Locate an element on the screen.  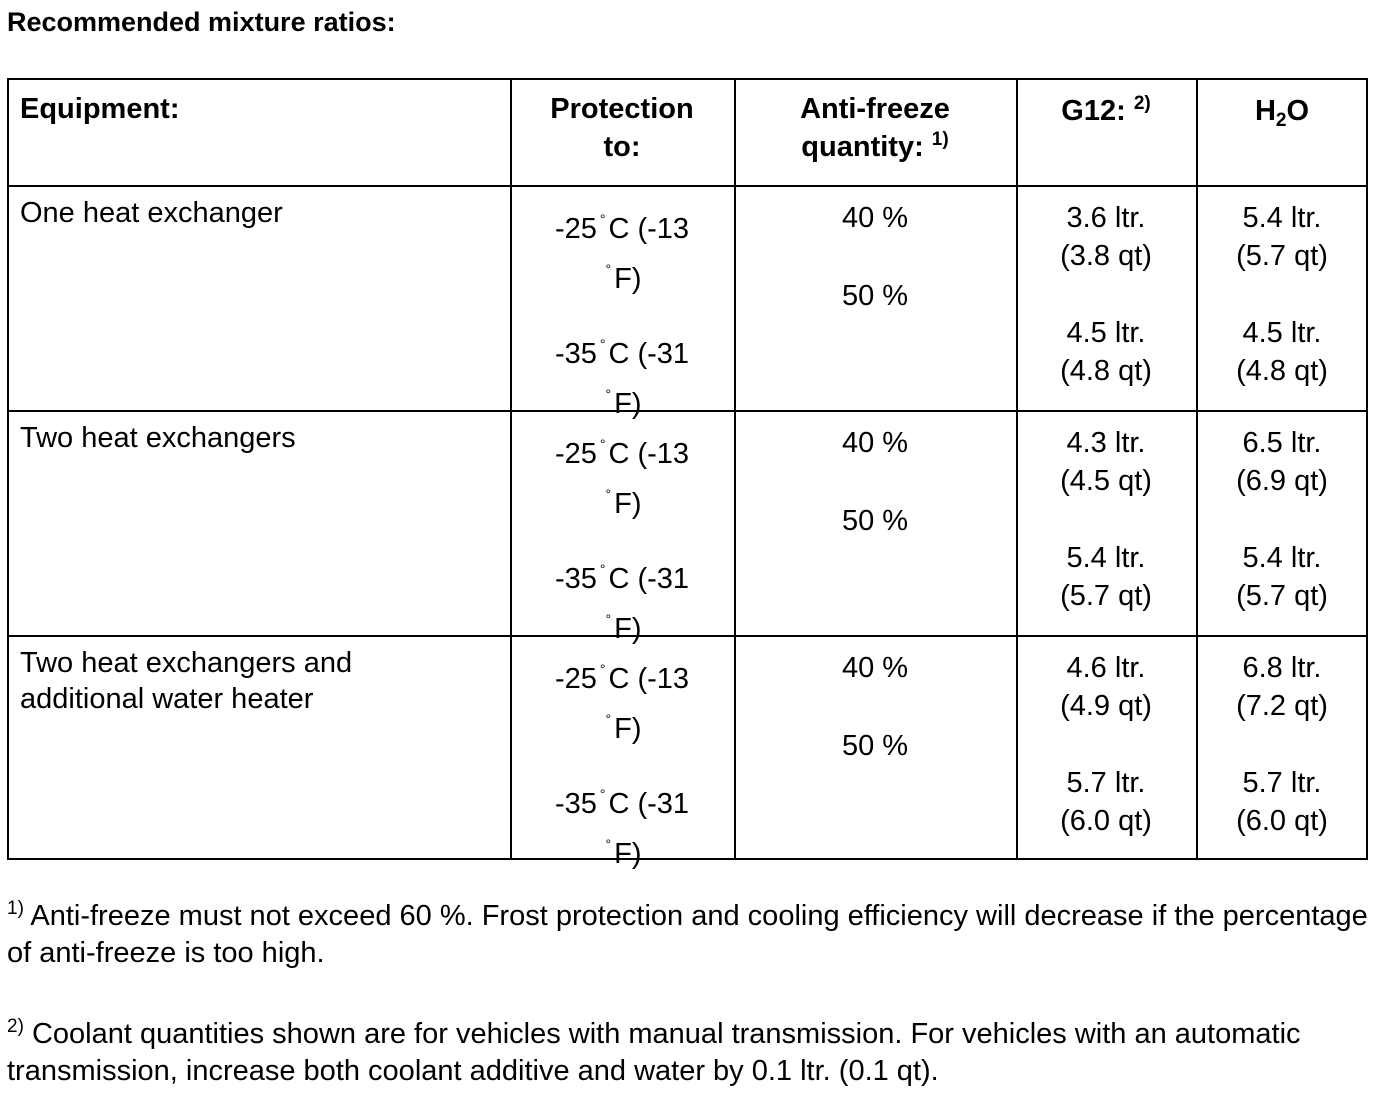
g12: 5.7 ltr. is located at coordinates (1106, 783).